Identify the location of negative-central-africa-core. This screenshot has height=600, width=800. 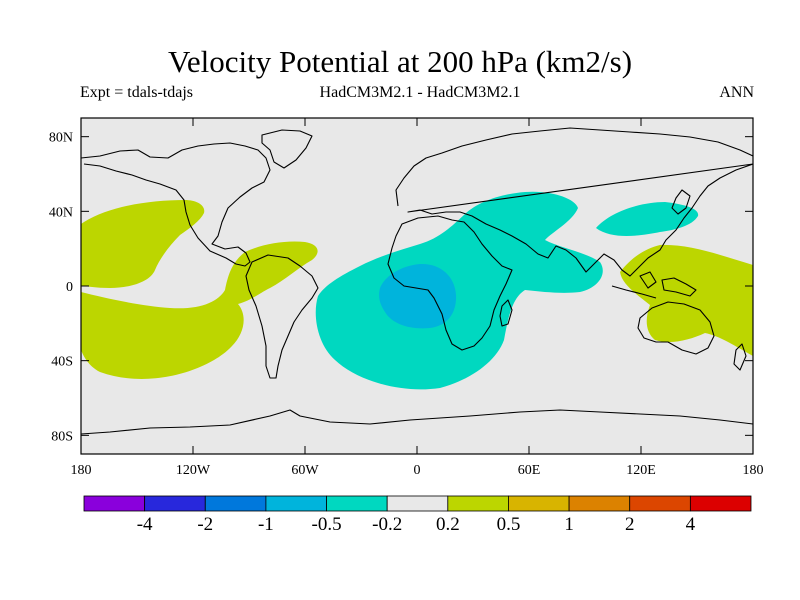
(418, 296).